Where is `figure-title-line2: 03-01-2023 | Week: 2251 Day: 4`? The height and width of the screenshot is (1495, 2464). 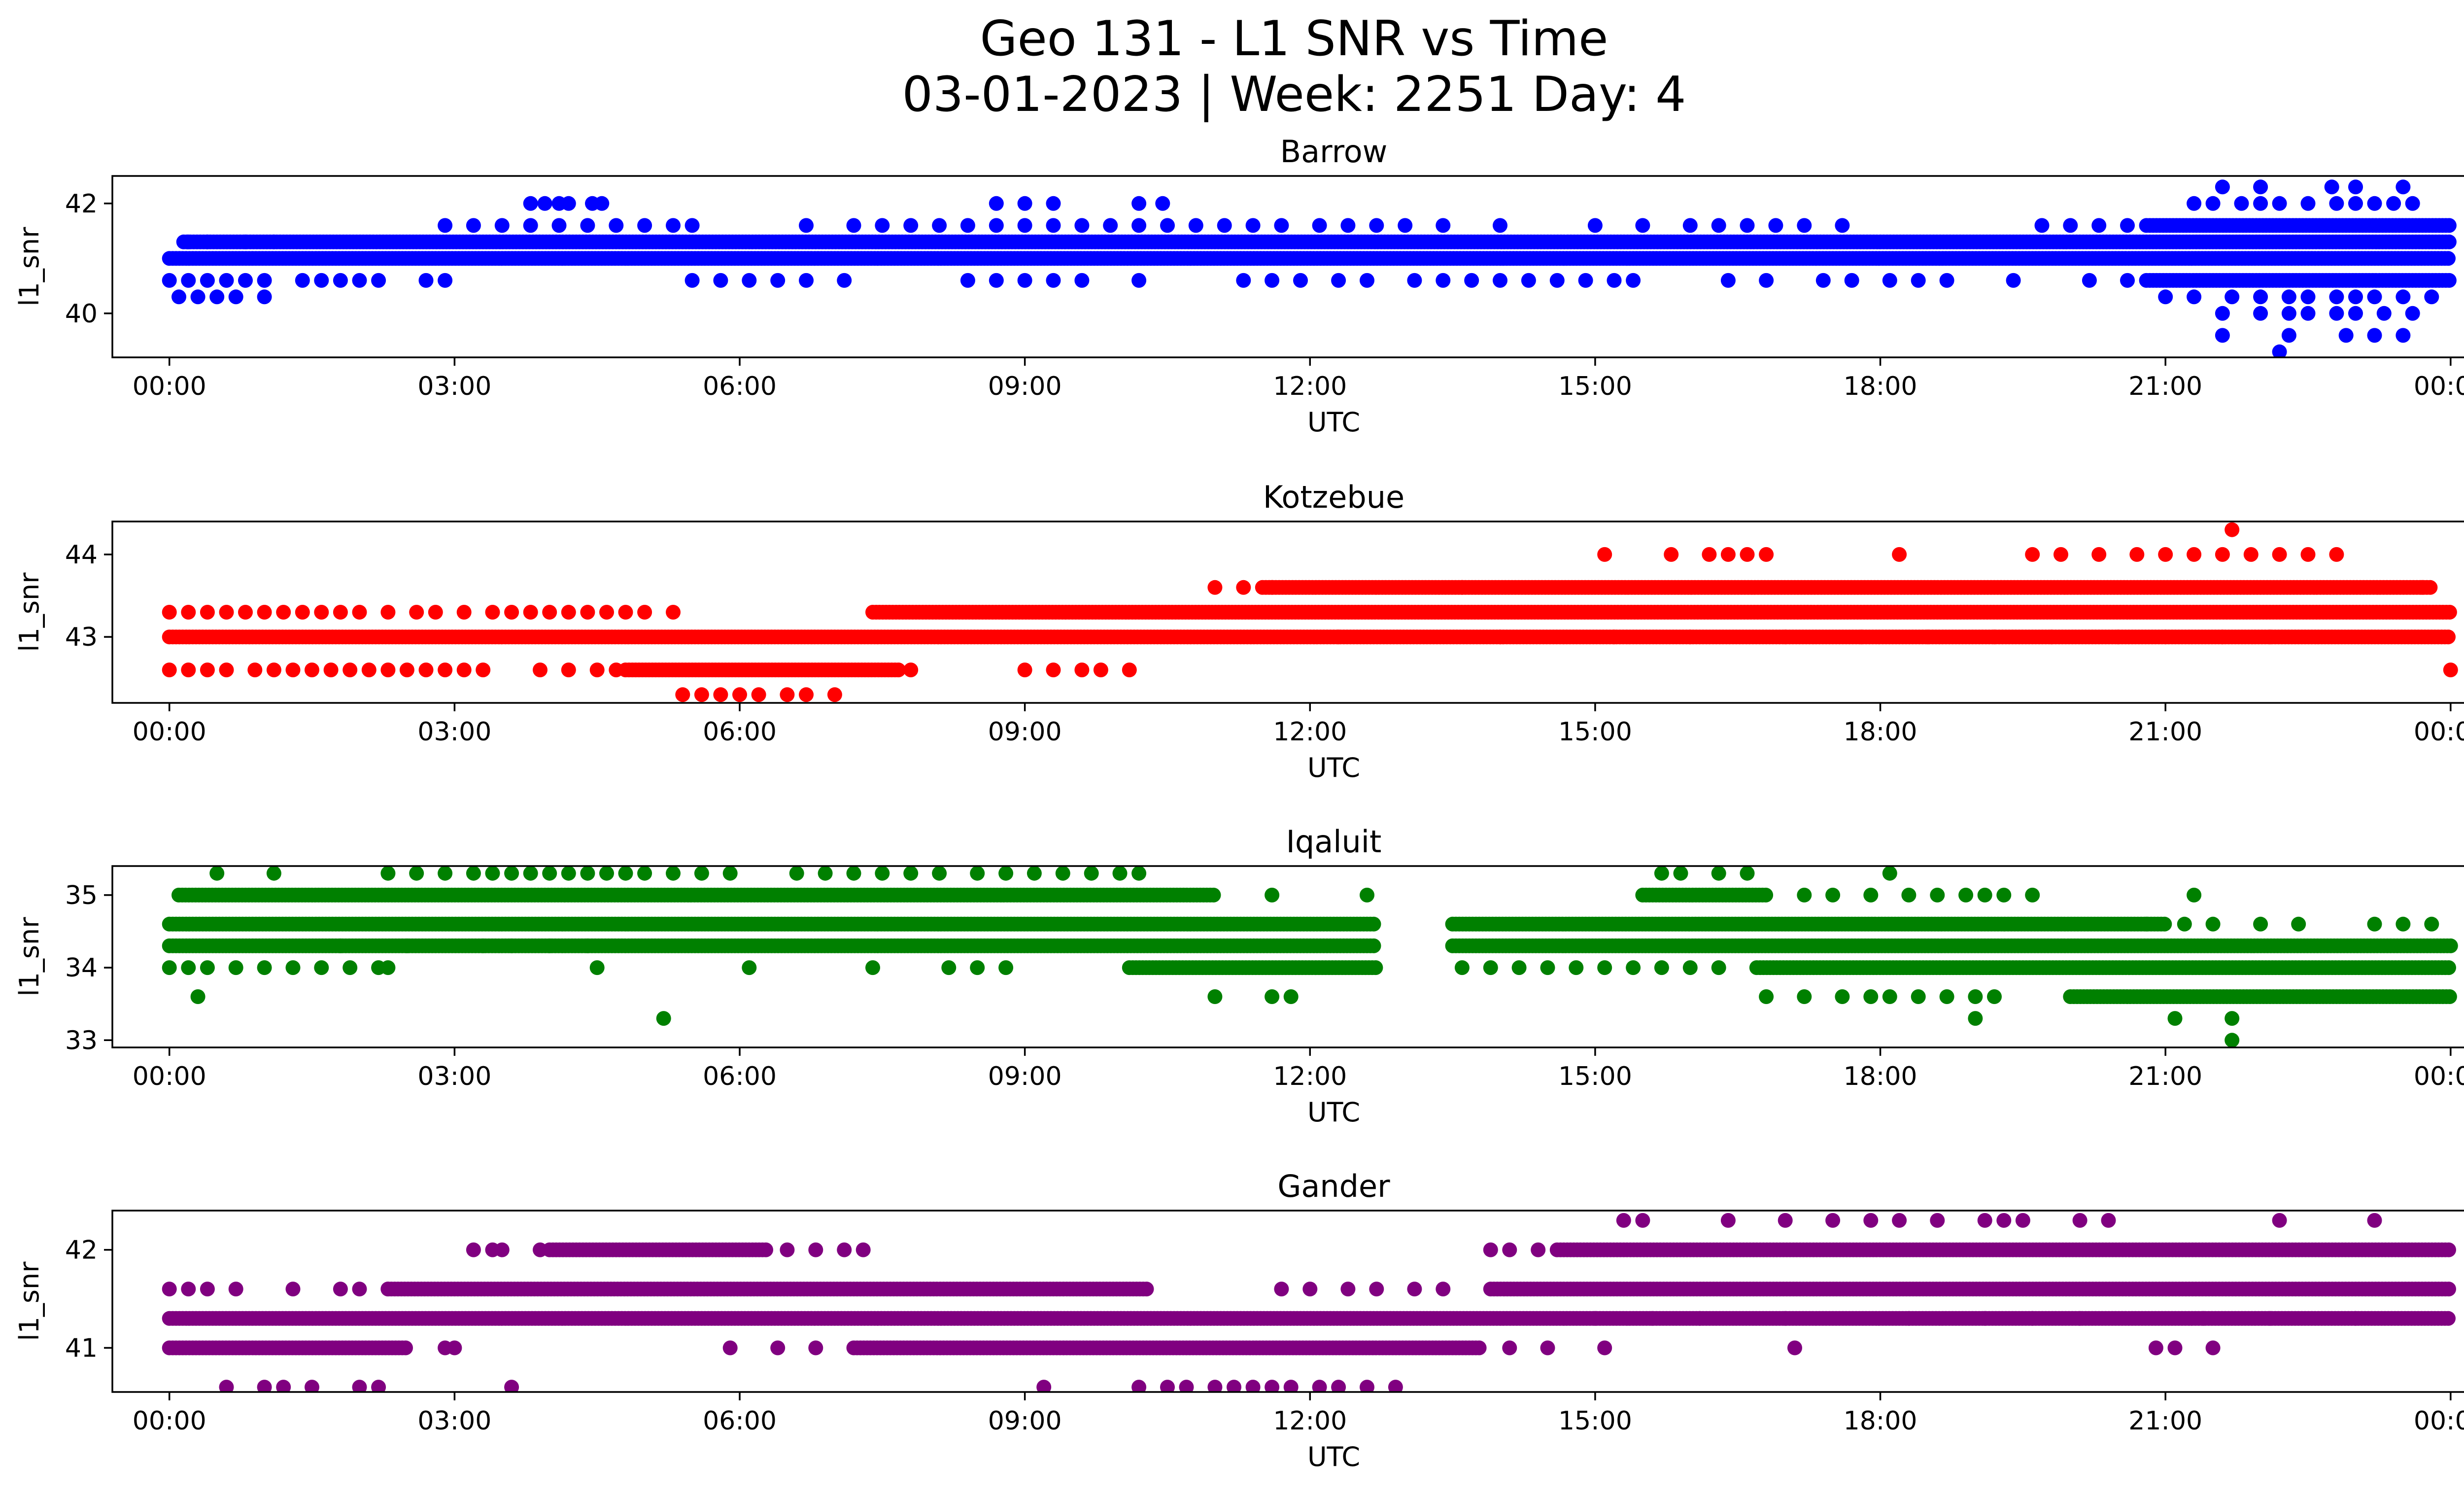 figure-title-line2: 03-01-2023 | Week: 2251 Day: 4 is located at coordinates (1294, 95).